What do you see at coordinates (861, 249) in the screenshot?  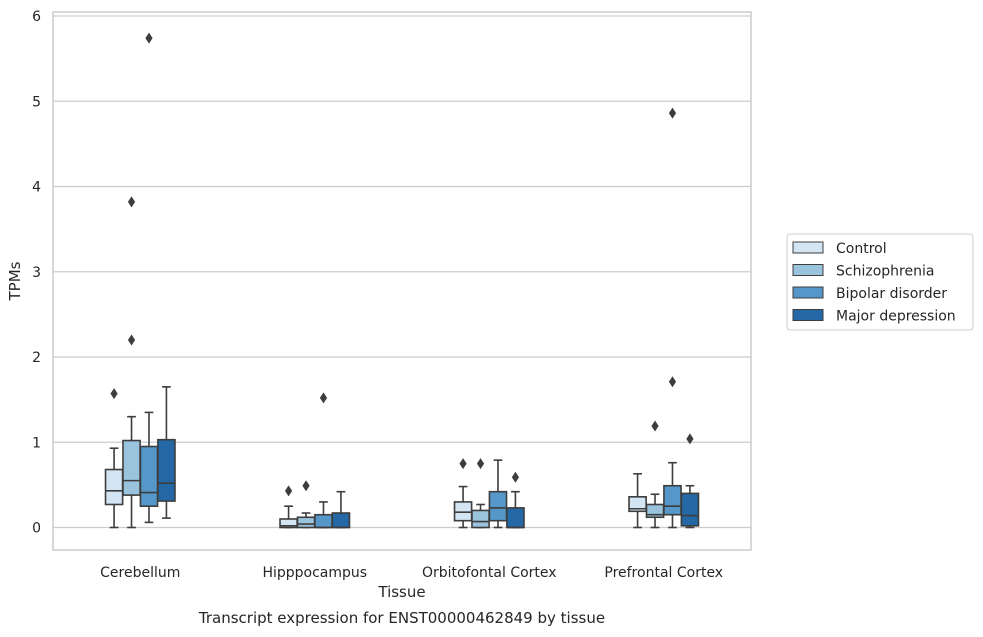 I see `legend-label: Control` at bounding box center [861, 249].